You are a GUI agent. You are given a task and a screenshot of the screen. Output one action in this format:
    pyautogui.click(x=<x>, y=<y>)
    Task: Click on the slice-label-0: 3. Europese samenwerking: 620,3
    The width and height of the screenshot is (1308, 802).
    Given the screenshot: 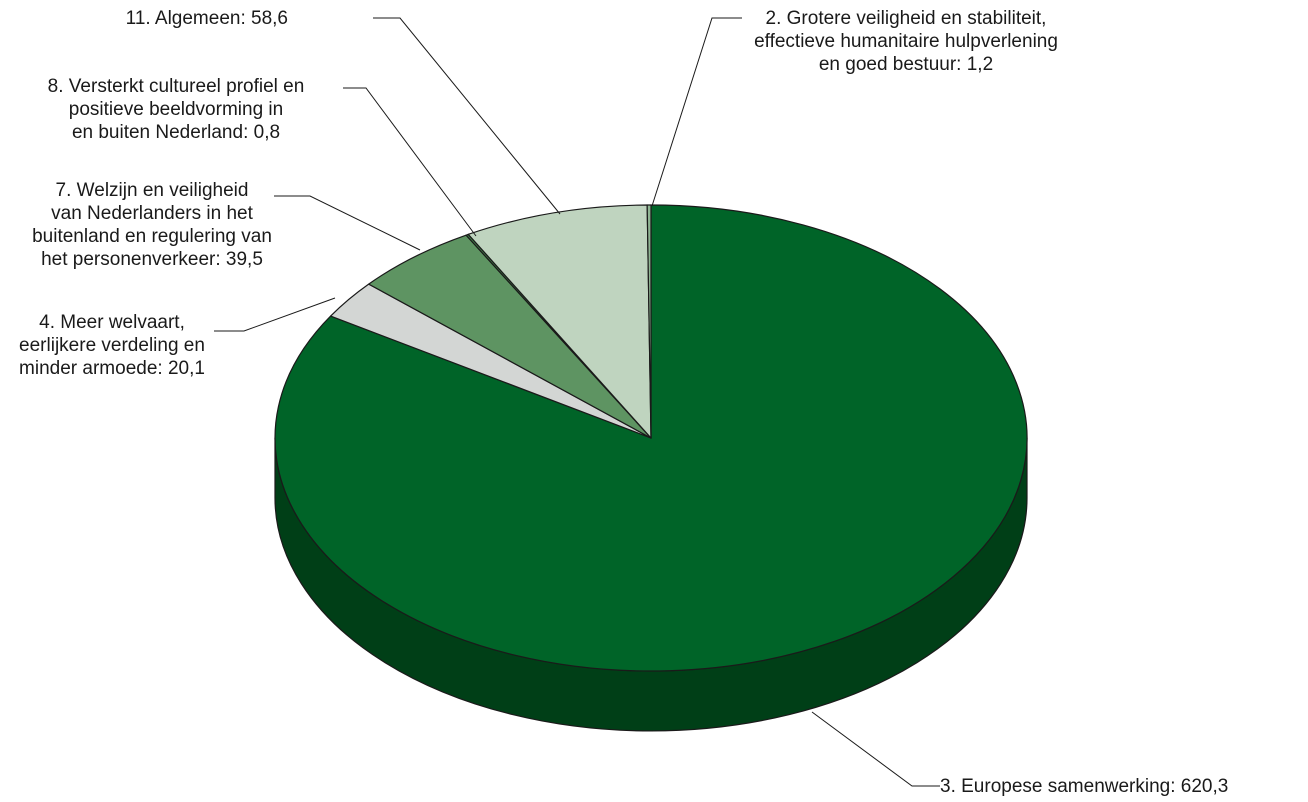 What is the action you would take?
    pyautogui.click(x=1084, y=786)
    